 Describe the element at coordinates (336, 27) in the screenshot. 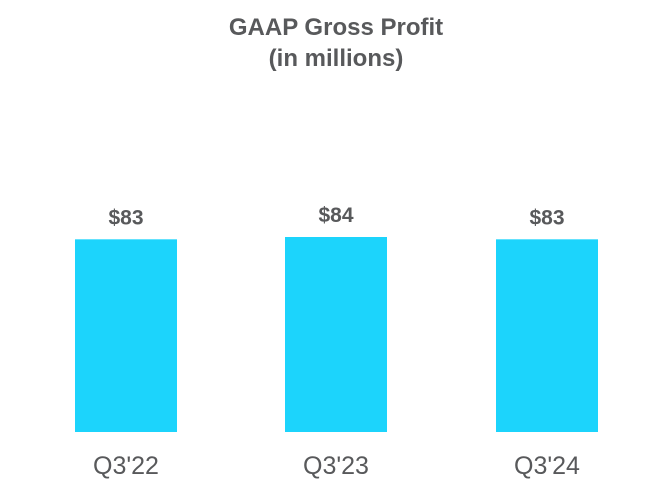

I see `chart-title: GAAP Gross Profit` at that location.